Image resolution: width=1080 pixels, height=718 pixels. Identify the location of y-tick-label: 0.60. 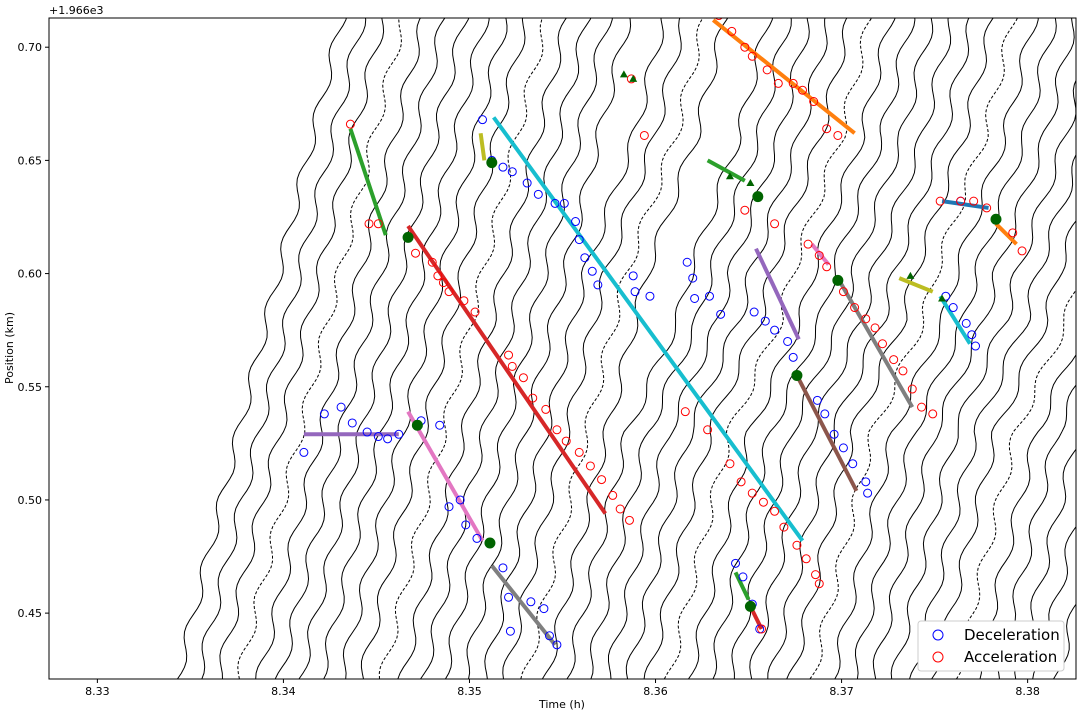
(30, 274).